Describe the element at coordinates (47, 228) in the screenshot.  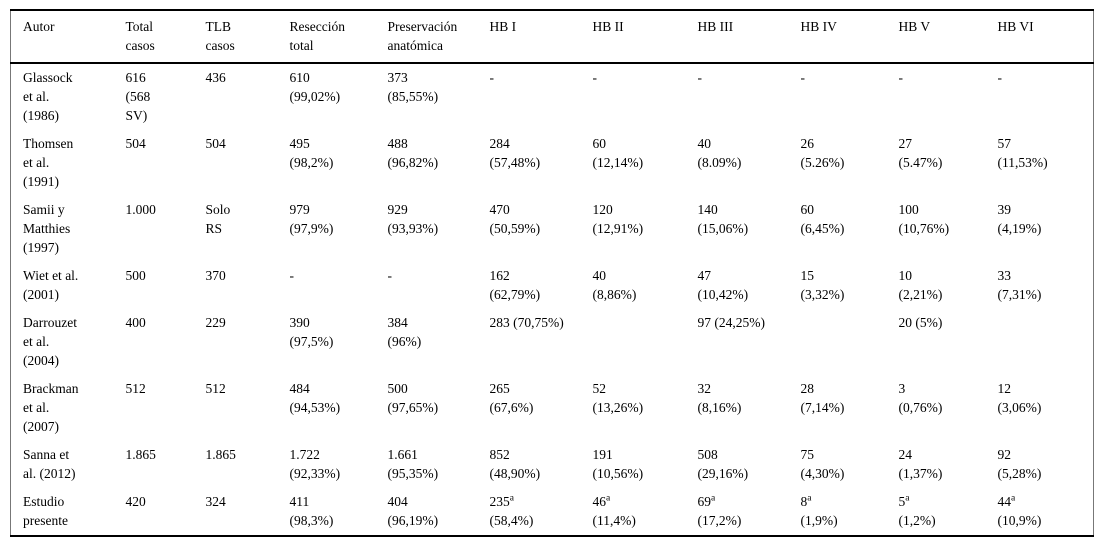
I see `author-cell: Samii y Matthies (1997)` at that location.